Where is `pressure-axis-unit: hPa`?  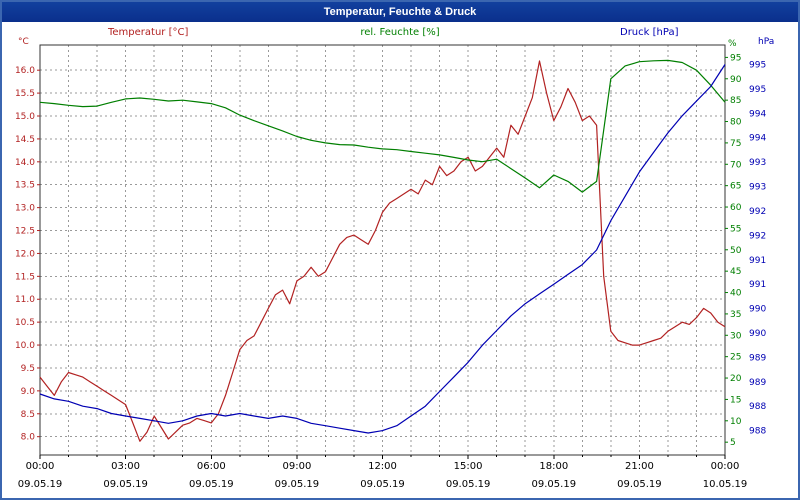
pressure-axis-unit: hPa is located at coordinates (766, 42).